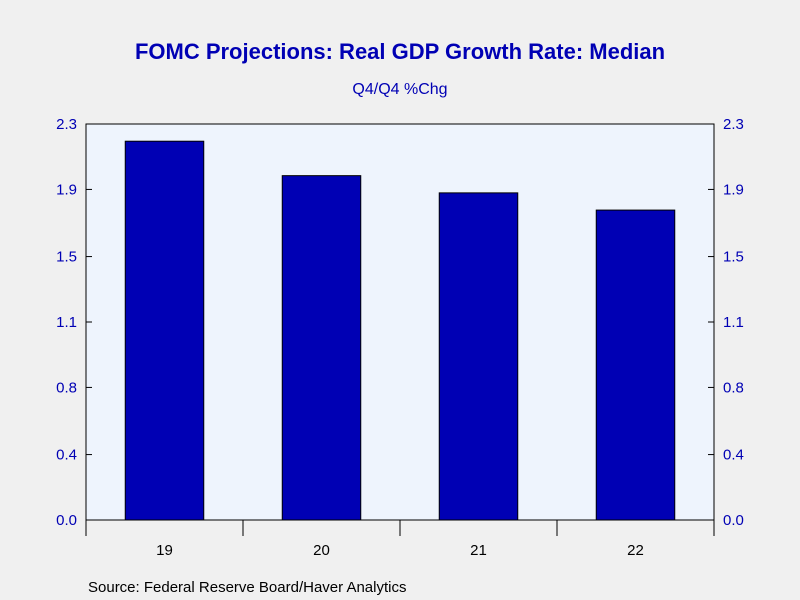 This screenshot has height=600, width=800. I want to click on y-tick-label-left: 1.5, so click(66, 257).